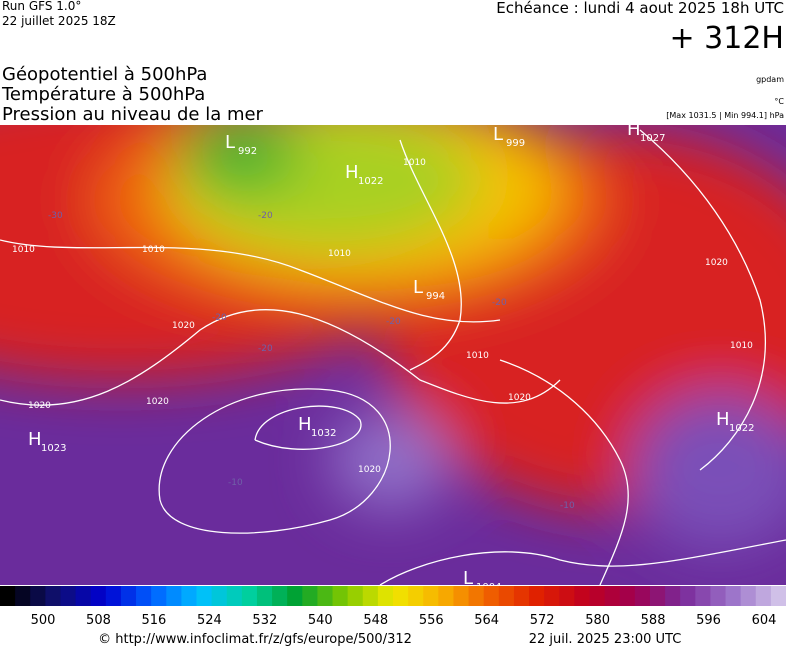 Image resolution: width=786 pixels, height=648 pixels. What do you see at coordinates (154, 620) in the screenshot?
I see `colorbar-label: 516` at bounding box center [154, 620].